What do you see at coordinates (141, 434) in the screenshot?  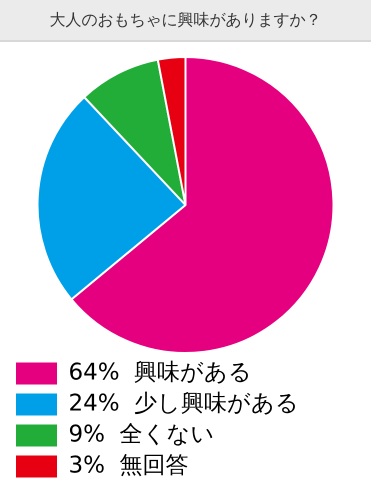 I see `legend-label: 9% 全くない` at bounding box center [141, 434].